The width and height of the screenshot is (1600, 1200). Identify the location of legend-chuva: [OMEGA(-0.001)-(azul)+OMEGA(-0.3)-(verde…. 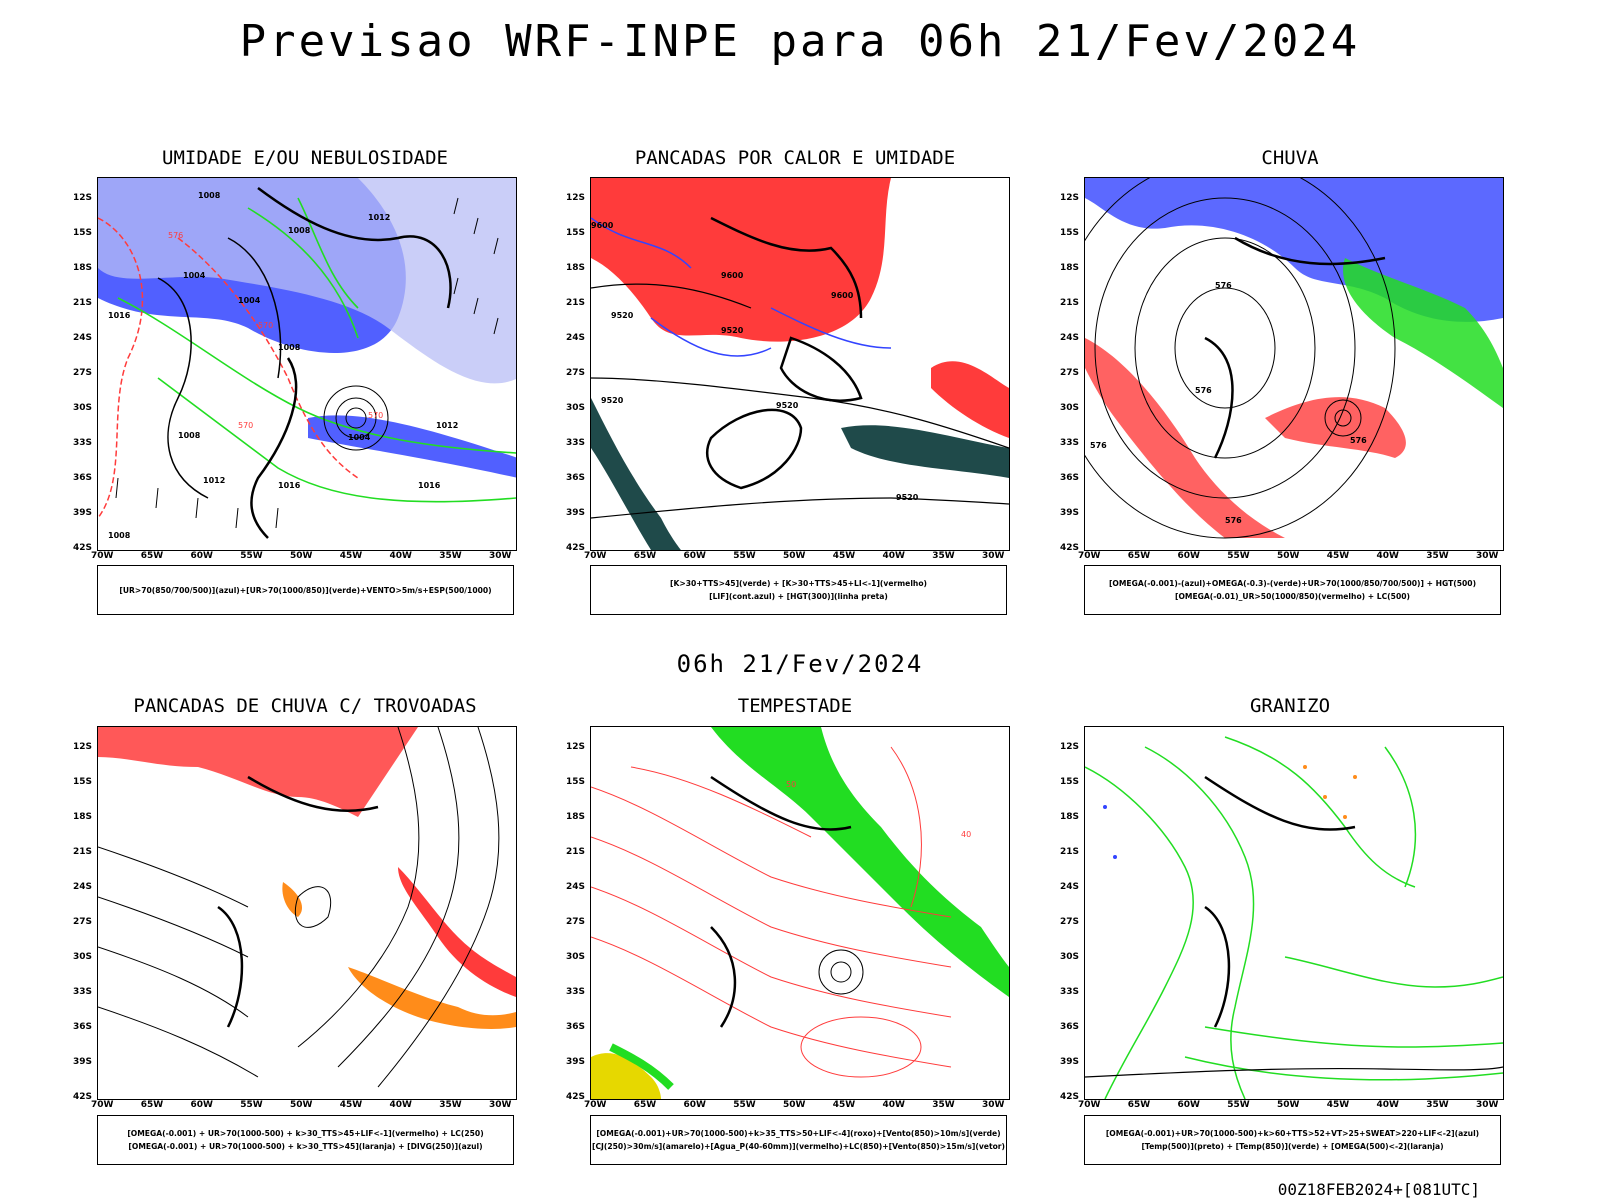
(1292, 590).